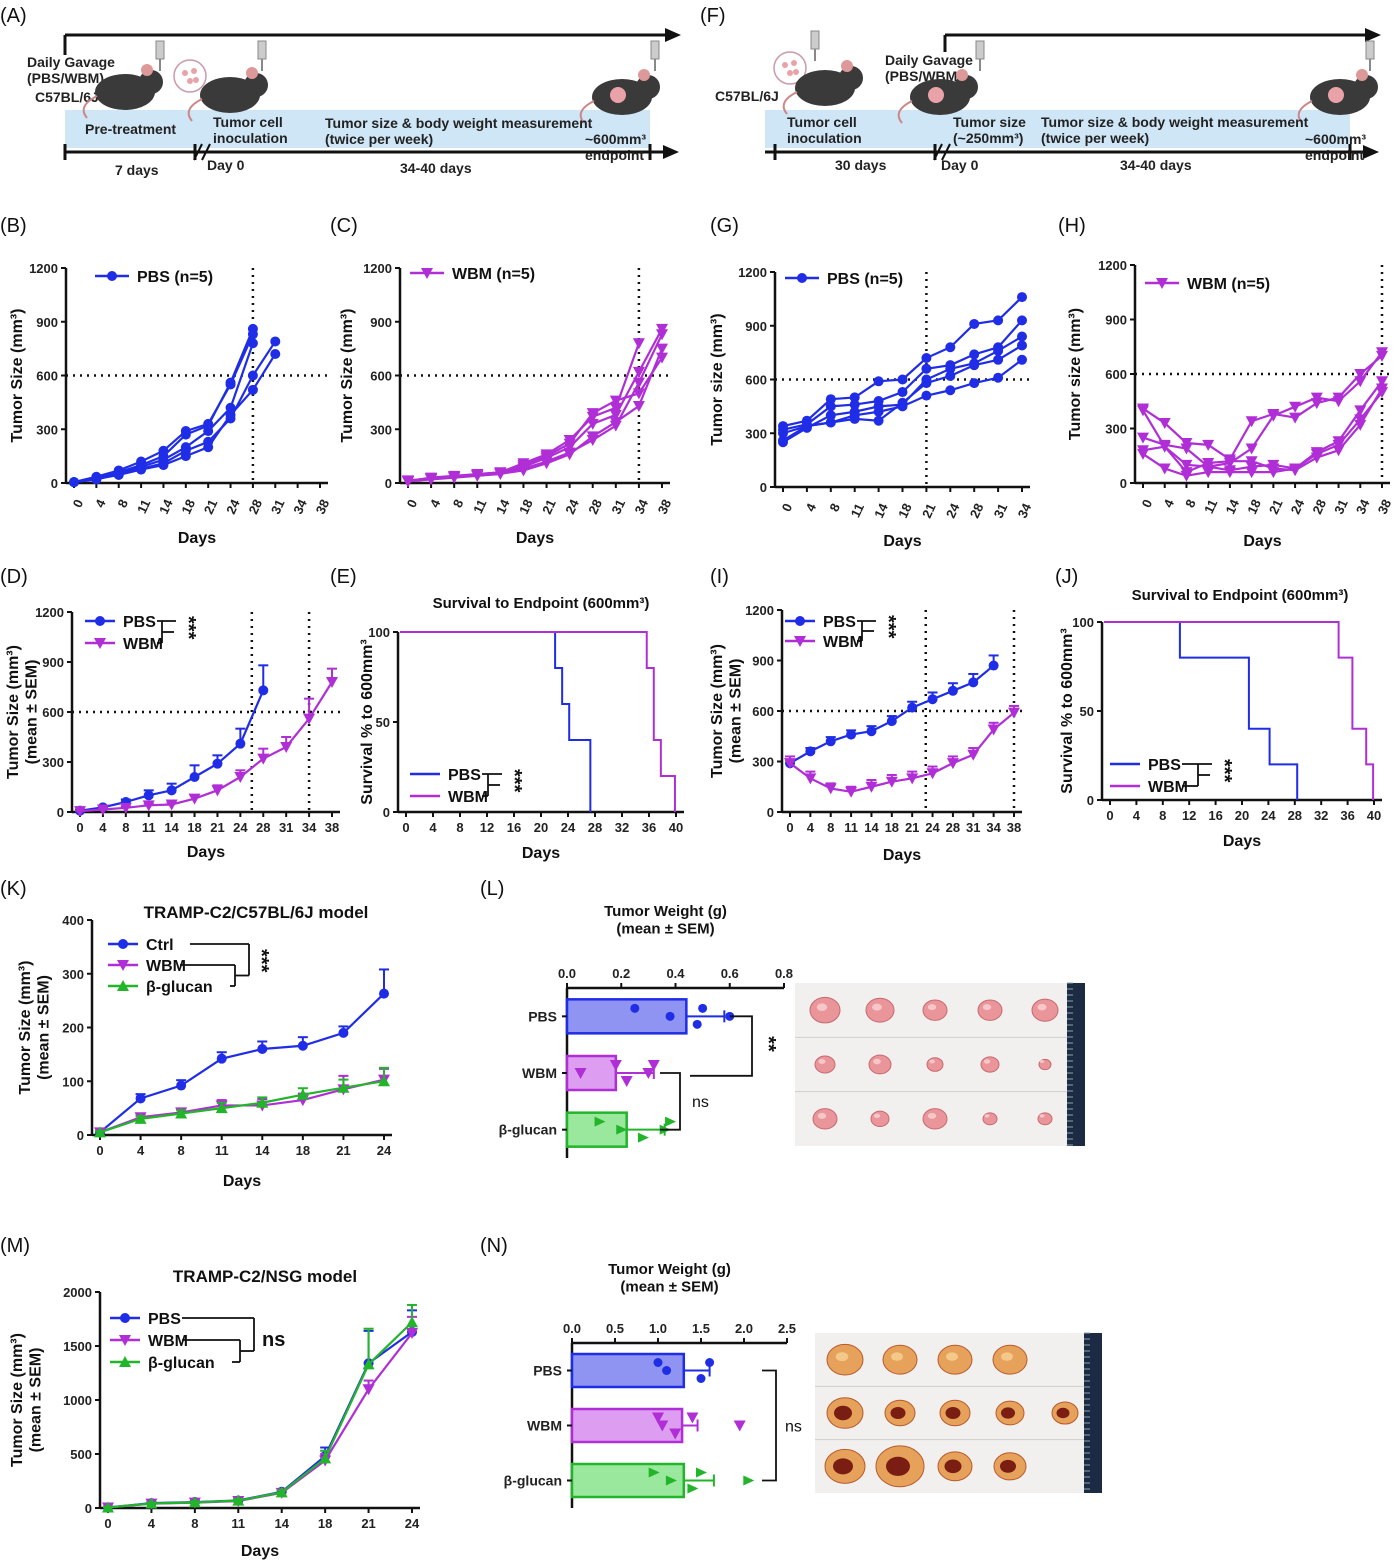 This screenshot has height=1567, width=1400. Describe the element at coordinates (790, 103) in the screenshot. I see `mouse-icon-tail` at that location.